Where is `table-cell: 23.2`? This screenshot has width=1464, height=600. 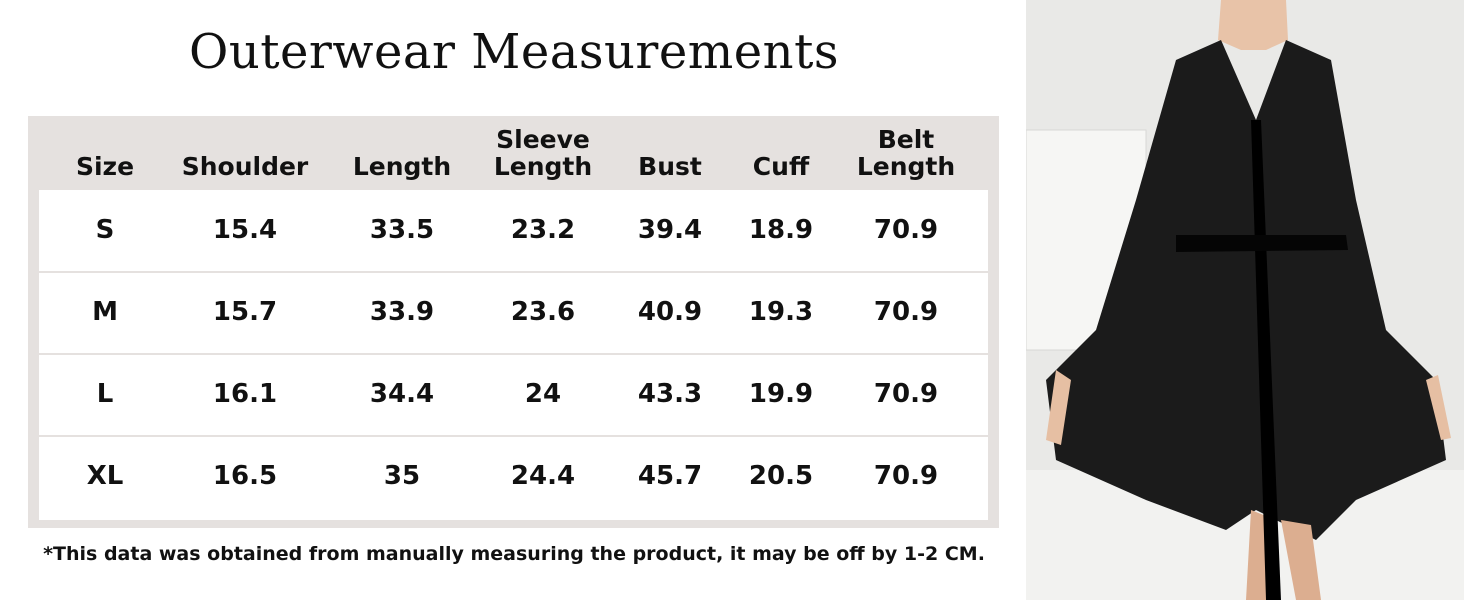
table-cell: 23.2 is located at coordinates (543, 230).